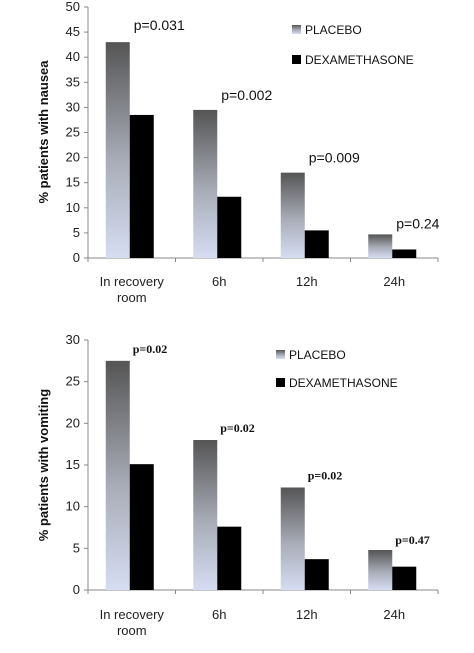 The height and width of the screenshot is (653, 474). What do you see at coordinates (73, 56) in the screenshot?
I see `y-tick-label: 40` at bounding box center [73, 56].